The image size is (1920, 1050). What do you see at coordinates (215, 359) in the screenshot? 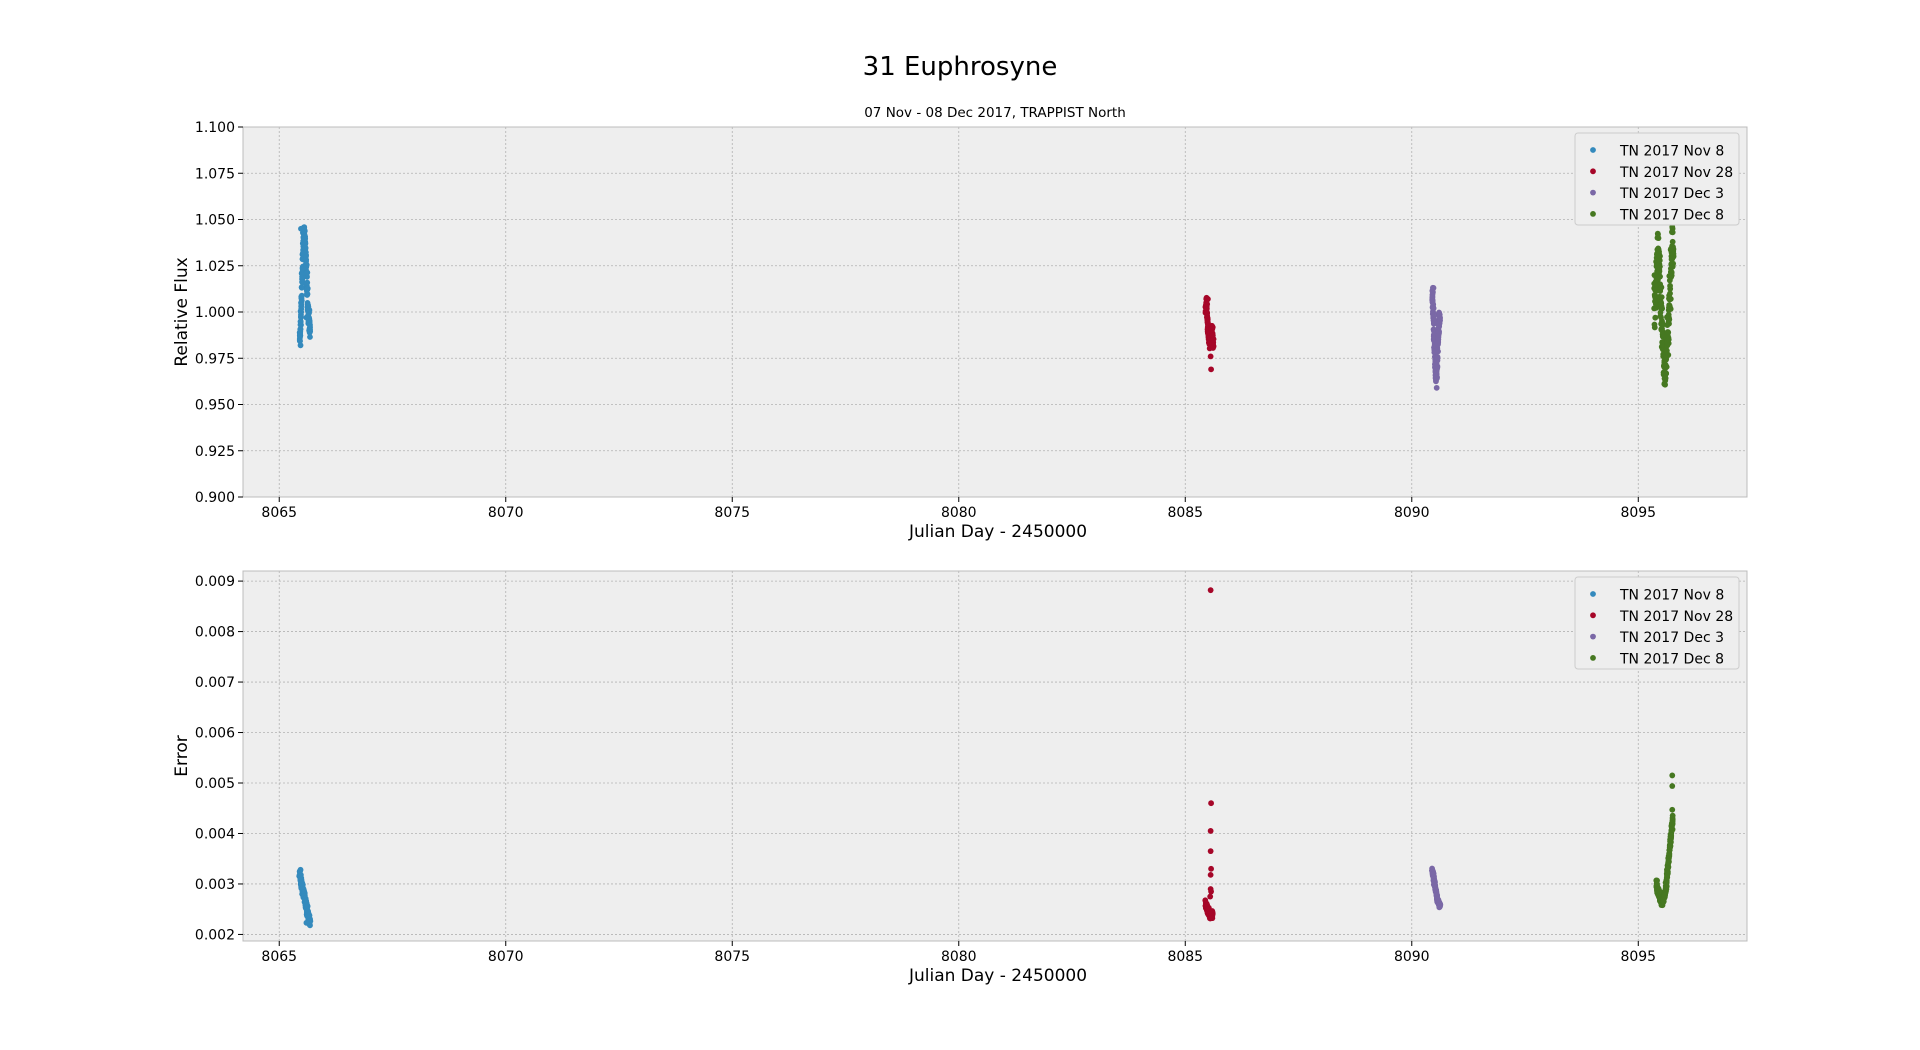
I see `y-tick-label: 0.975` at bounding box center [215, 359].